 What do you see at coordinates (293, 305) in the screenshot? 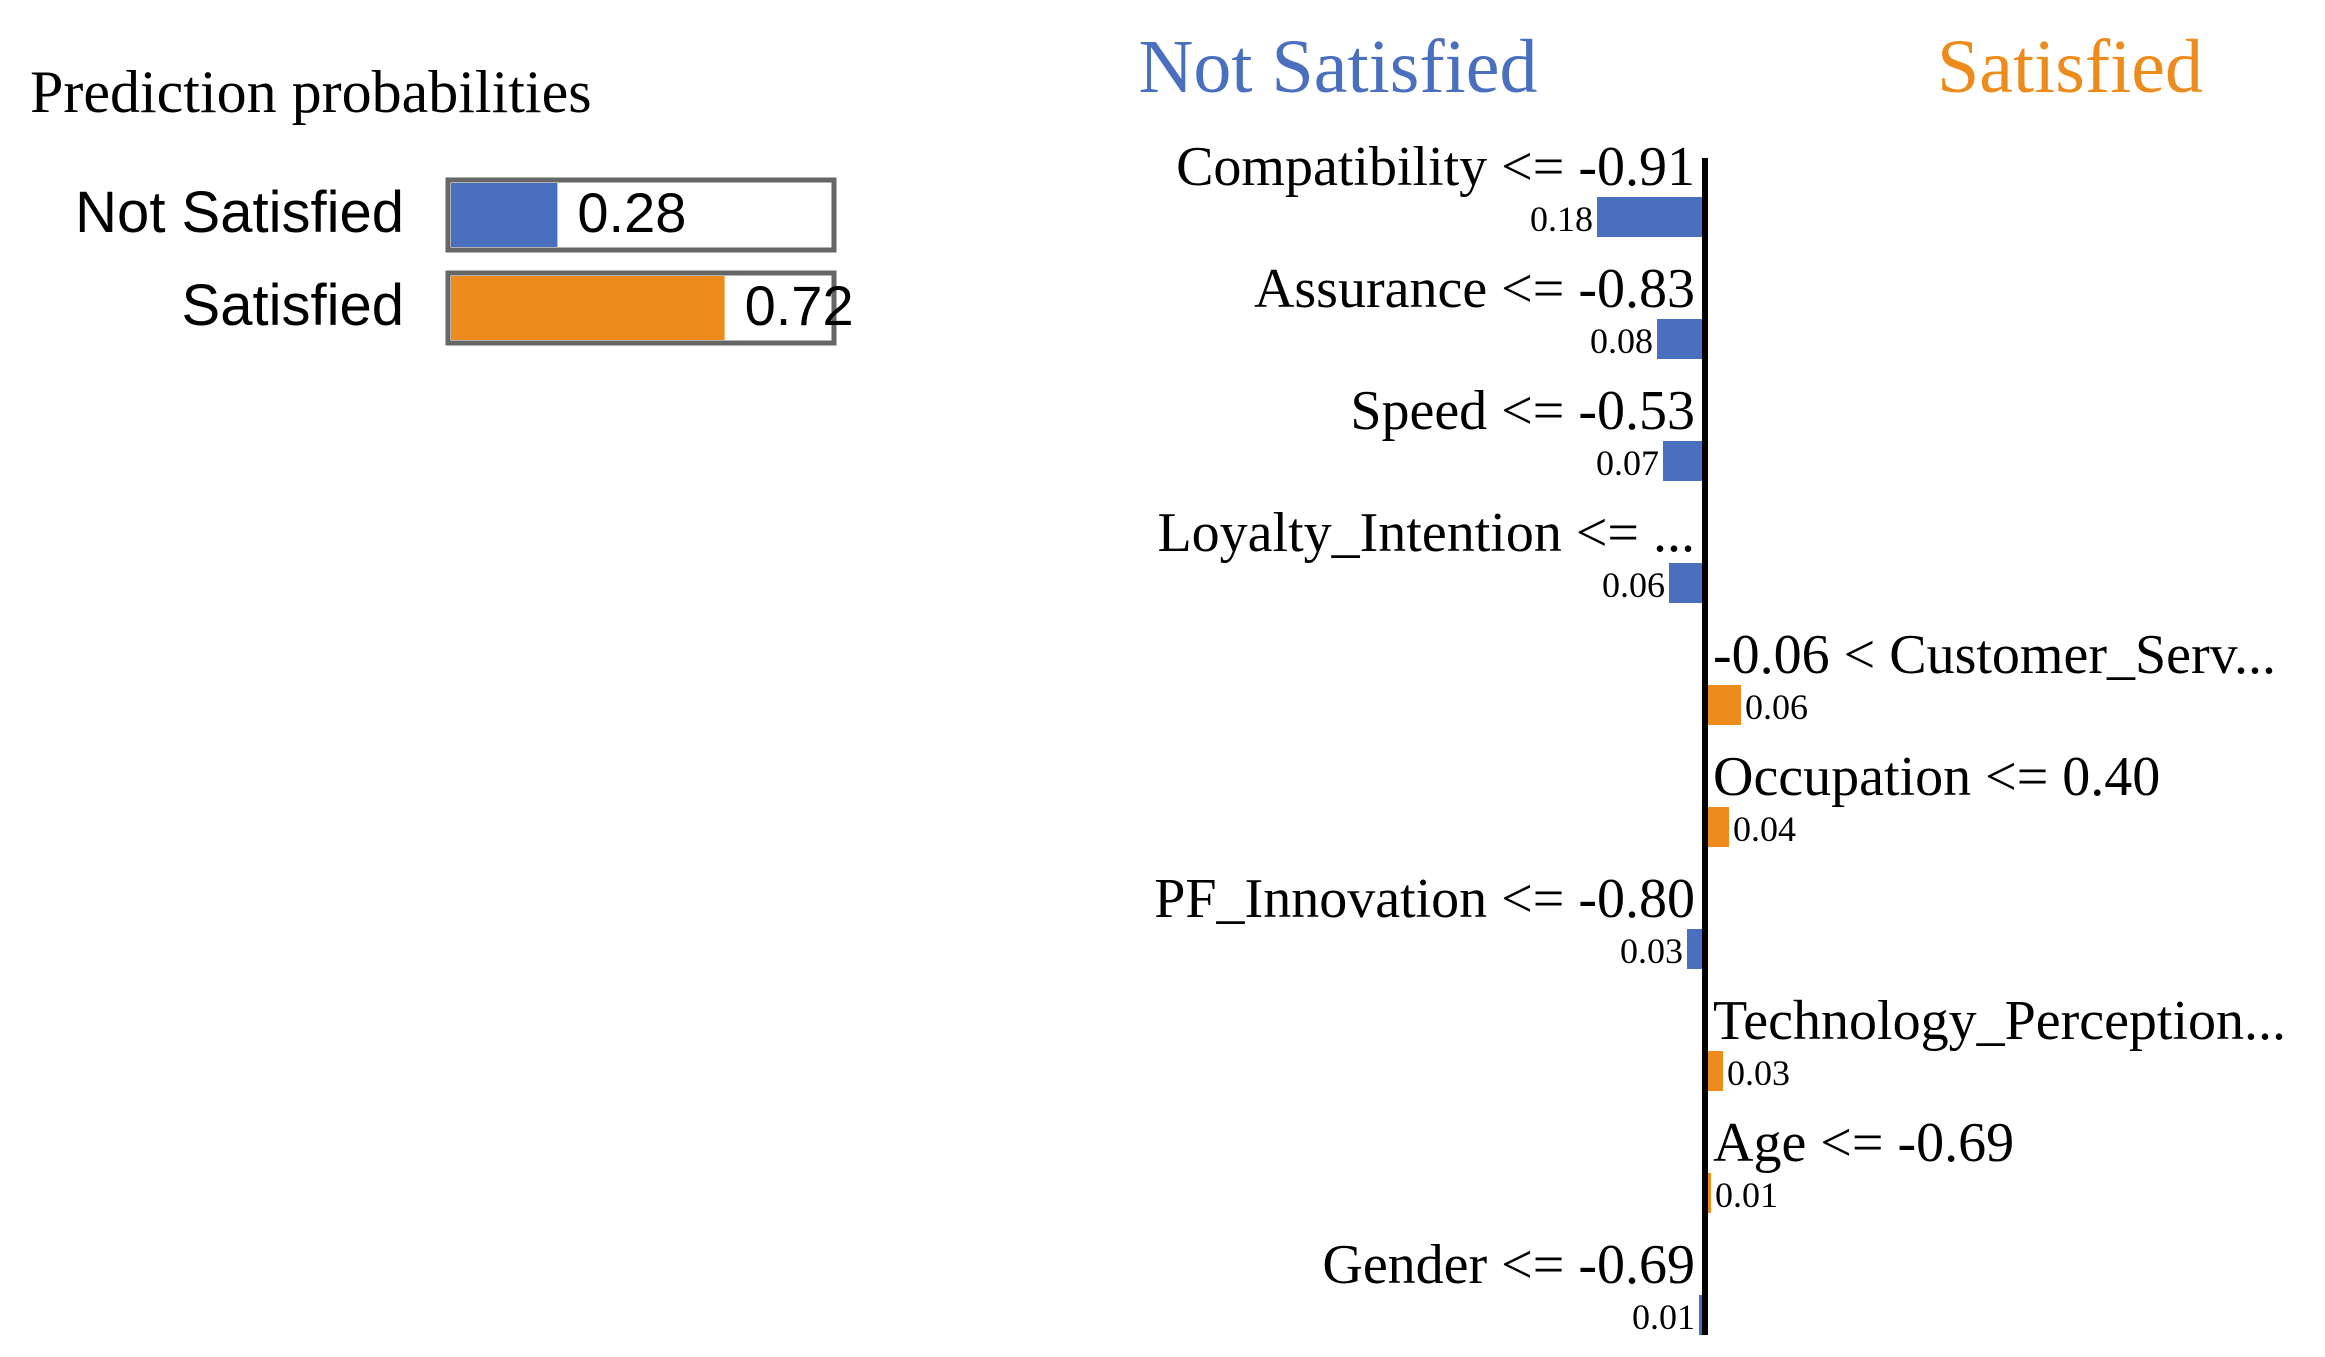
I see `prob-label-satisfied: Satisfied` at bounding box center [293, 305].